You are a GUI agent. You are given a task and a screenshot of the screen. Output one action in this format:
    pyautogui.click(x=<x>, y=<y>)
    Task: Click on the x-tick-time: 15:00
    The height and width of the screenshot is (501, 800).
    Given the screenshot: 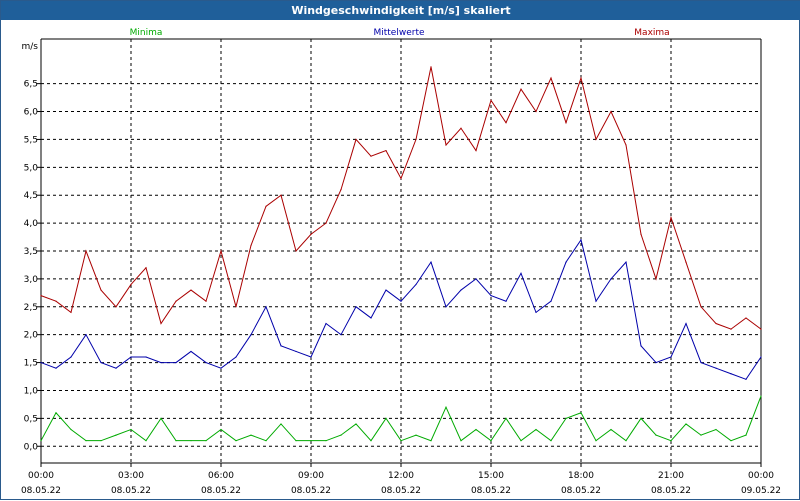 What is the action you would take?
    pyautogui.click(x=491, y=476)
    